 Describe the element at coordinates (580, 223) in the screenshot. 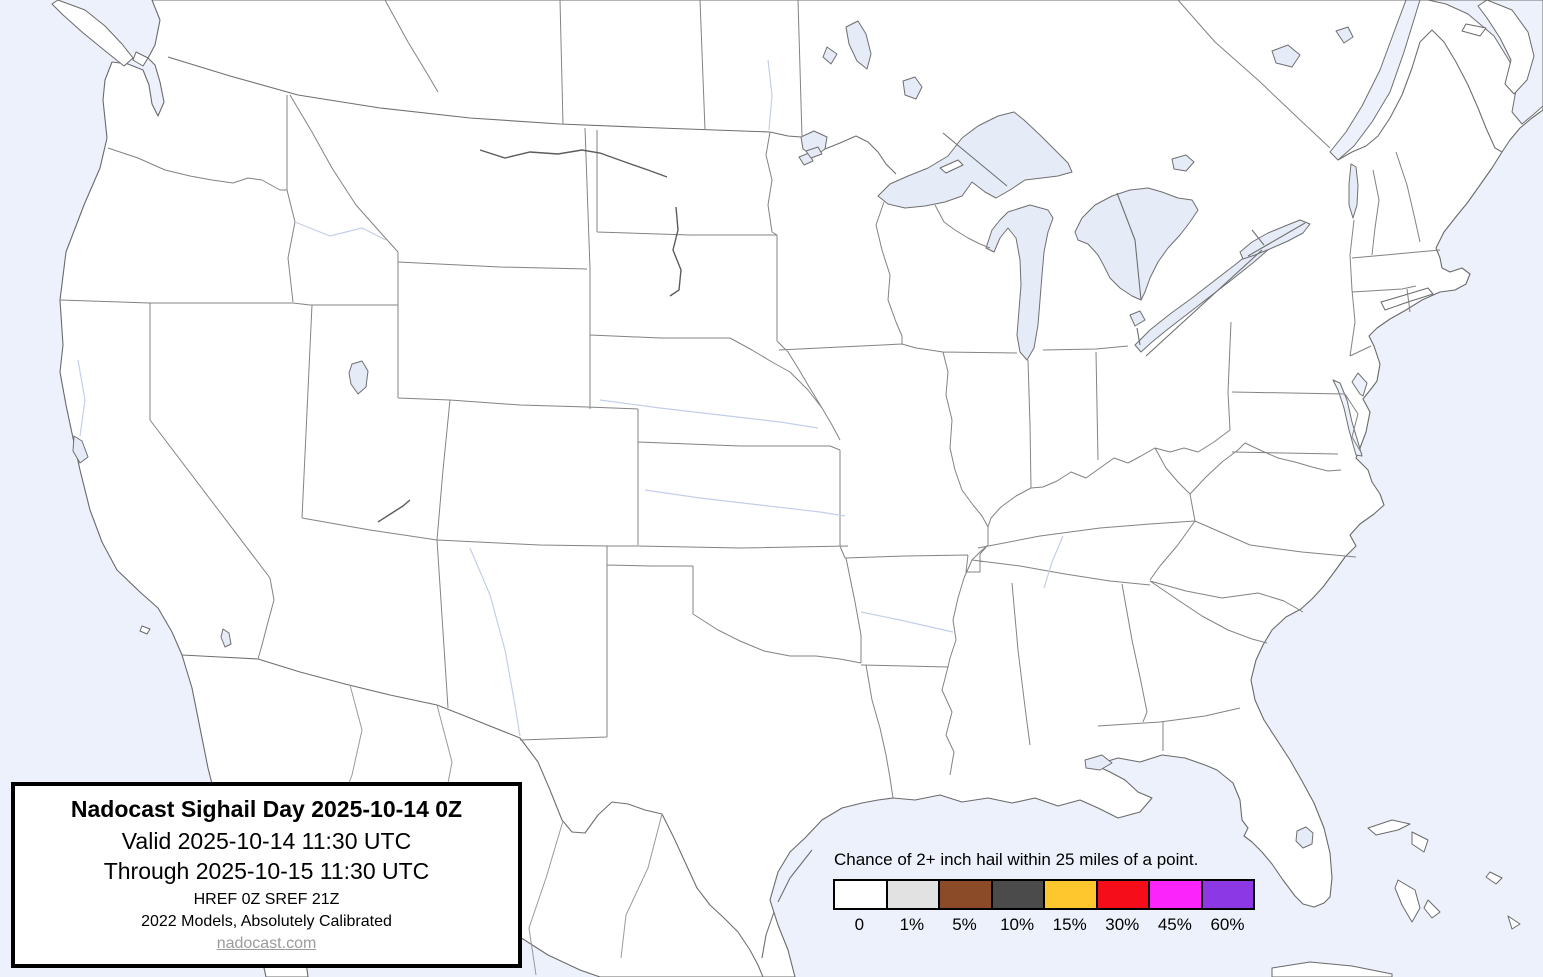

I see `missouri-river` at that location.